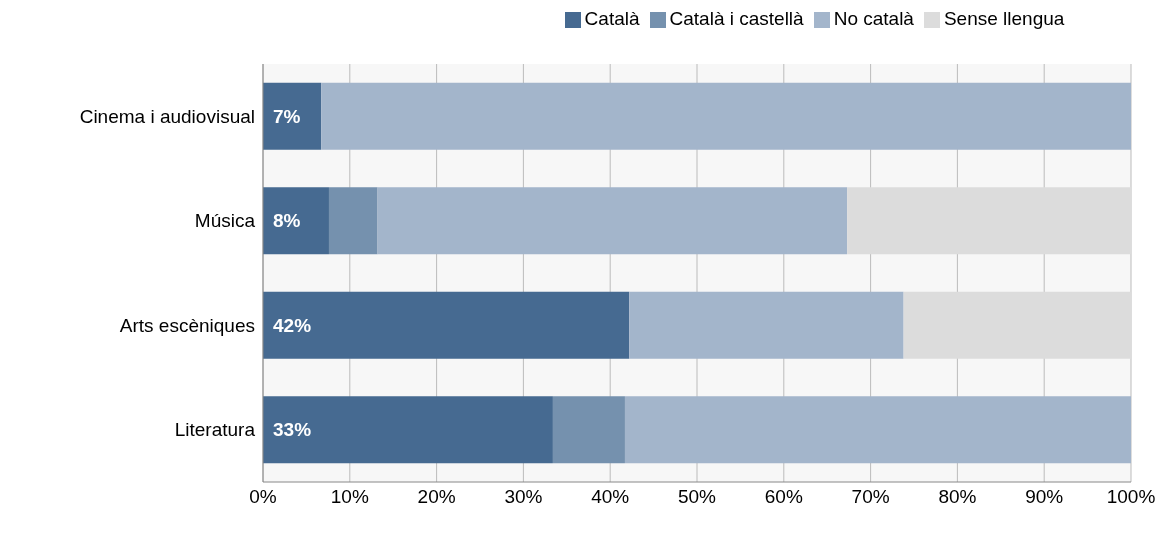 The image size is (1163, 534). I want to click on y-tick-label: Arts escèniques, so click(187, 325).